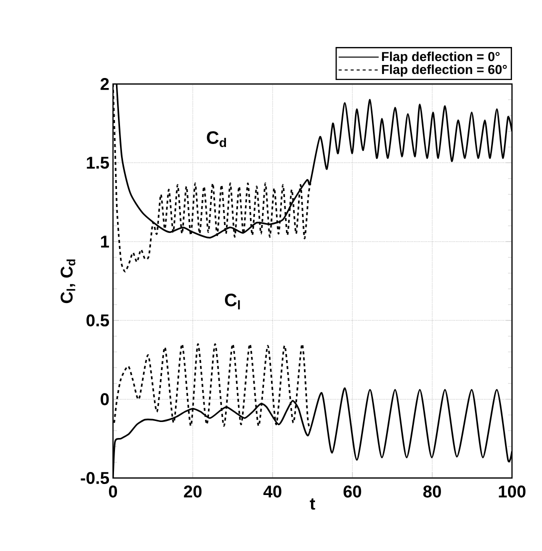 The height and width of the screenshot is (551, 542). Describe the element at coordinates (272, 492) in the screenshot. I see `x-tick-label: 40` at that location.